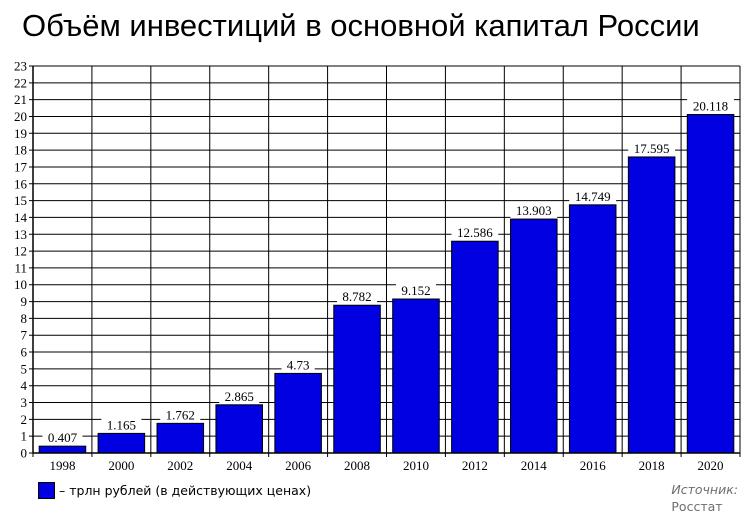 The image size is (750, 517). What do you see at coordinates (121, 465) in the screenshot?
I see `x-tick-label: 2000` at bounding box center [121, 465].